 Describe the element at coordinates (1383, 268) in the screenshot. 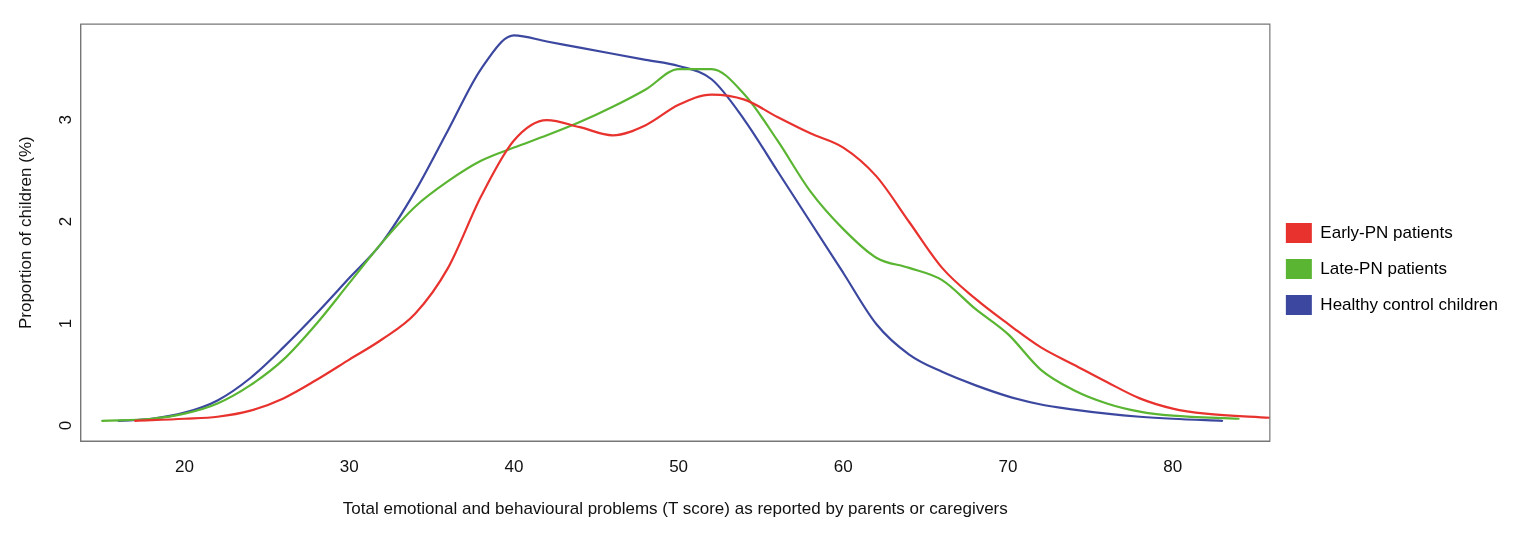

I see `legend-label: Late-PN patients` at that location.